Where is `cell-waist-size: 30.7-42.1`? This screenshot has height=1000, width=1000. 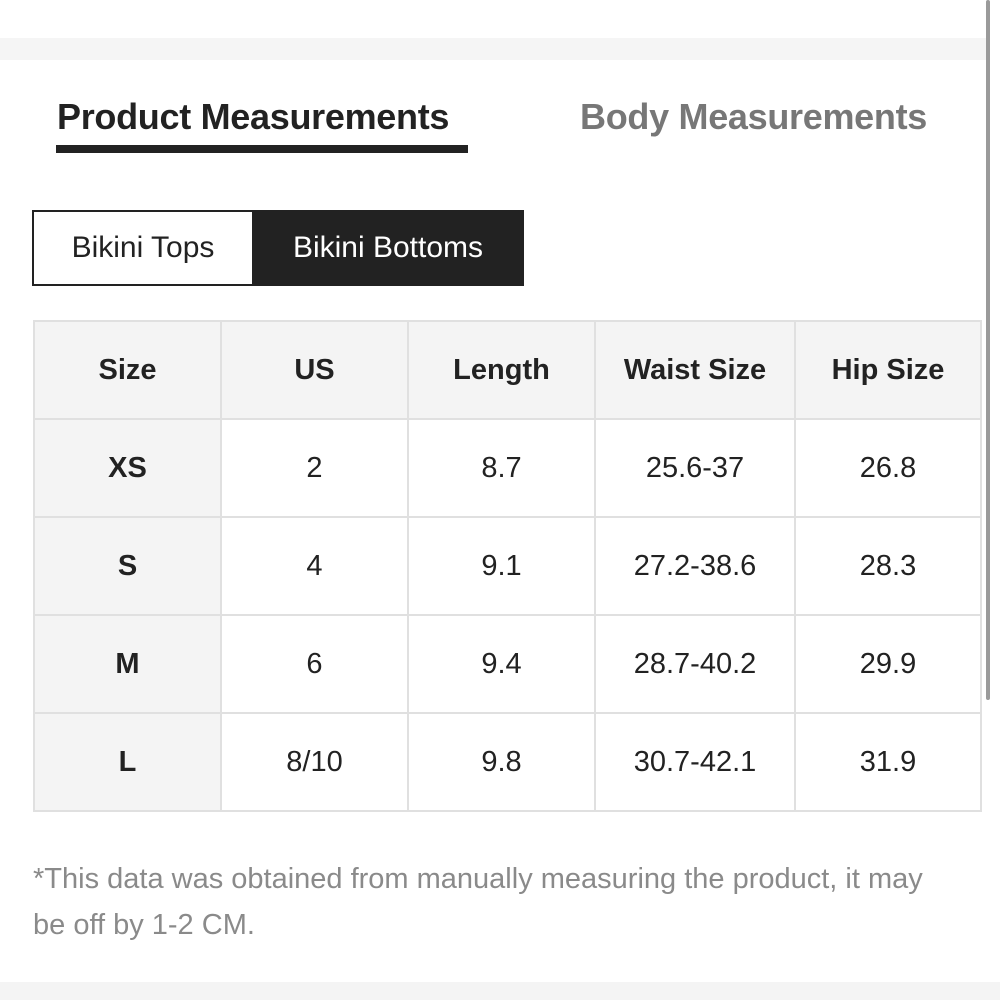
cell-waist-size: 30.7-42.1 is located at coordinates (695, 762).